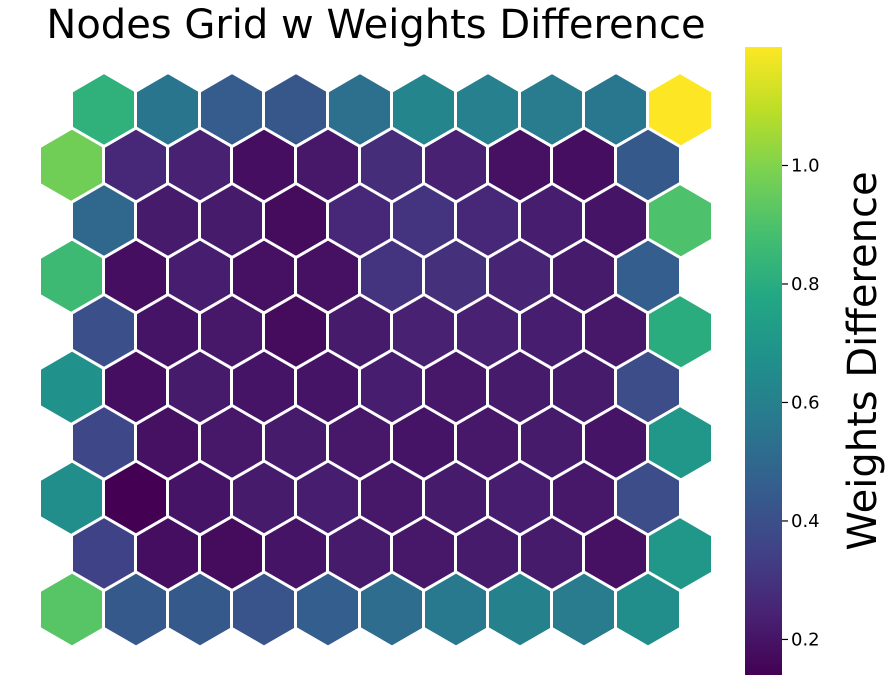 Image resolution: width=893 pixels, height=682 pixels. I want to click on colorbar-tick-label: 0.6, so click(805, 402).